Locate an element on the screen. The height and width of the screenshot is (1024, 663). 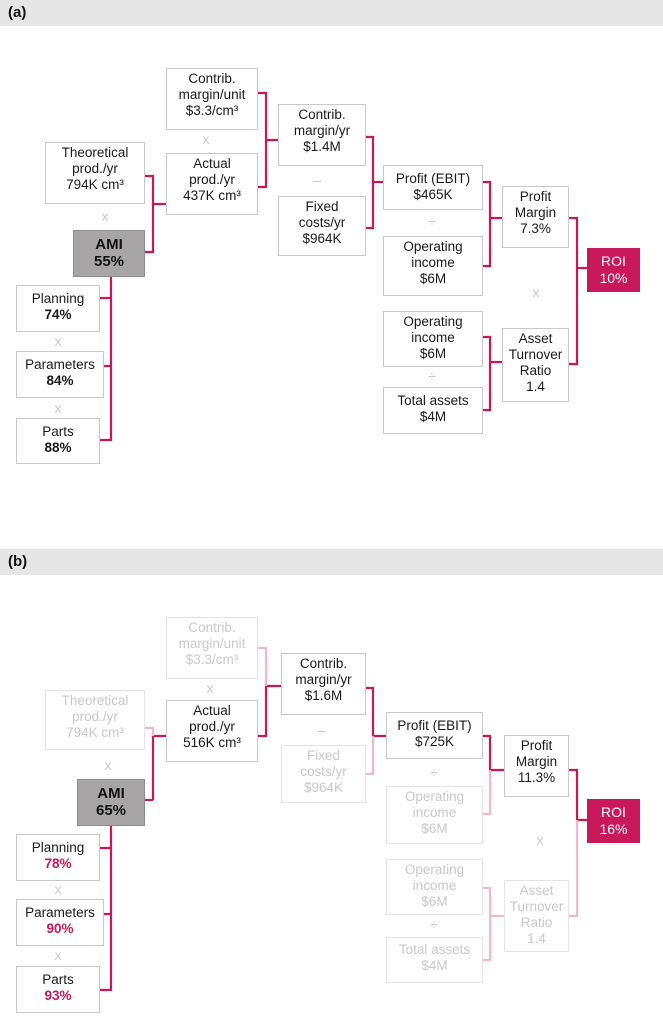
planning-value: 74% is located at coordinates (58, 314).